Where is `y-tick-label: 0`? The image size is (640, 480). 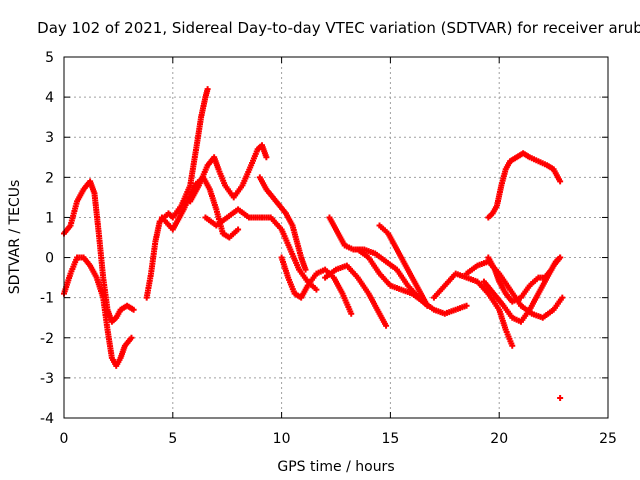 y-tick-label: 0 is located at coordinates (49, 259).